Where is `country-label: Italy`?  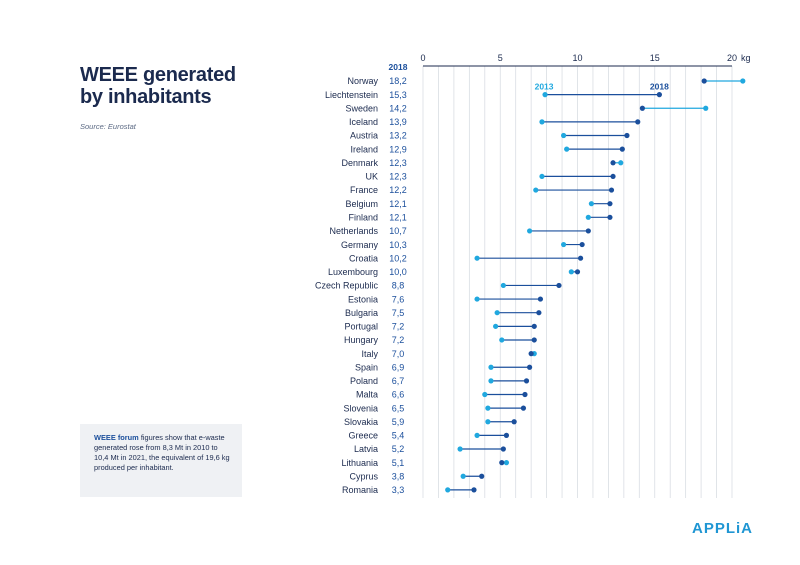 country-label: Italy is located at coordinates (369, 354).